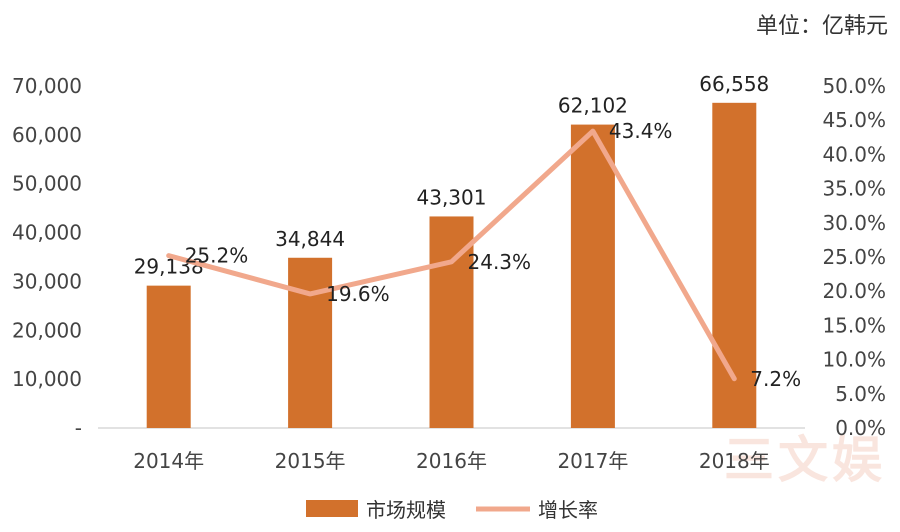 This screenshot has width=900, height=532. Describe the element at coordinates (854, 120) in the screenshot. I see `y-right-tick-label: 45.0%` at that location.